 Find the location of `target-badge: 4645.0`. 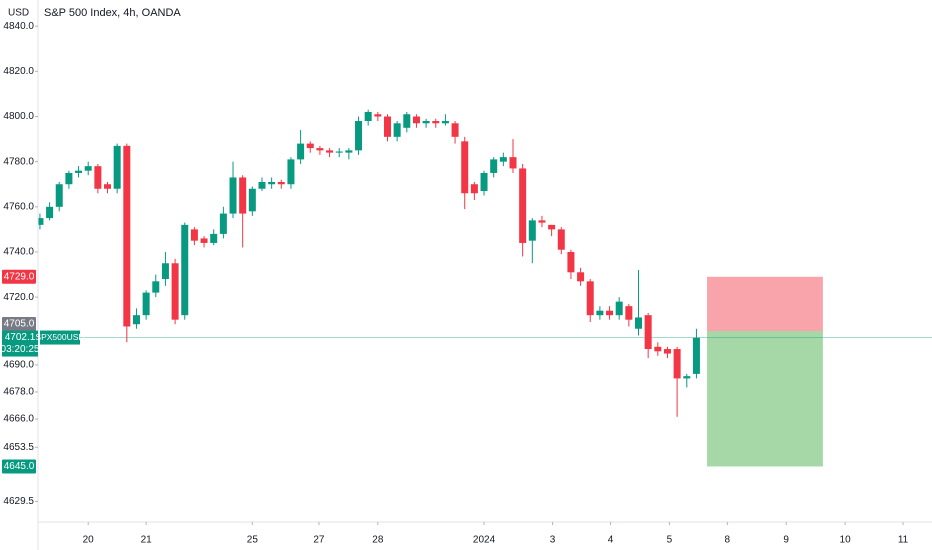

target-badge: 4645.0 is located at coordinates (19, 466).